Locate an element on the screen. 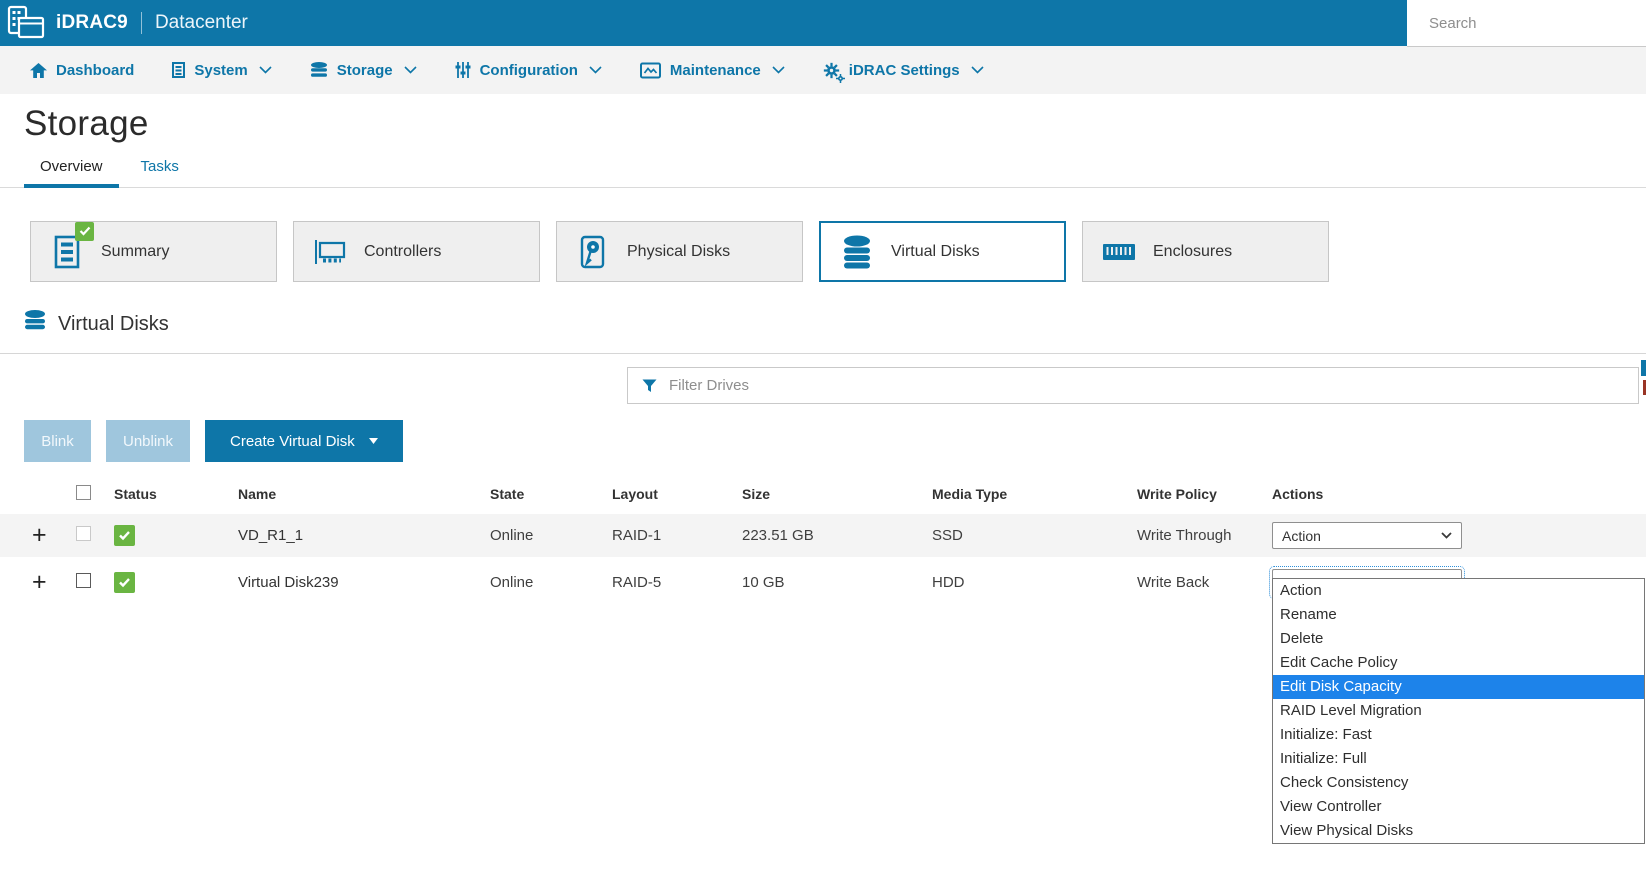 This screenshot has width=1646, height=878. create-virtual-disk-label: Create Virtual Disk is located at coordinates (292, 441).